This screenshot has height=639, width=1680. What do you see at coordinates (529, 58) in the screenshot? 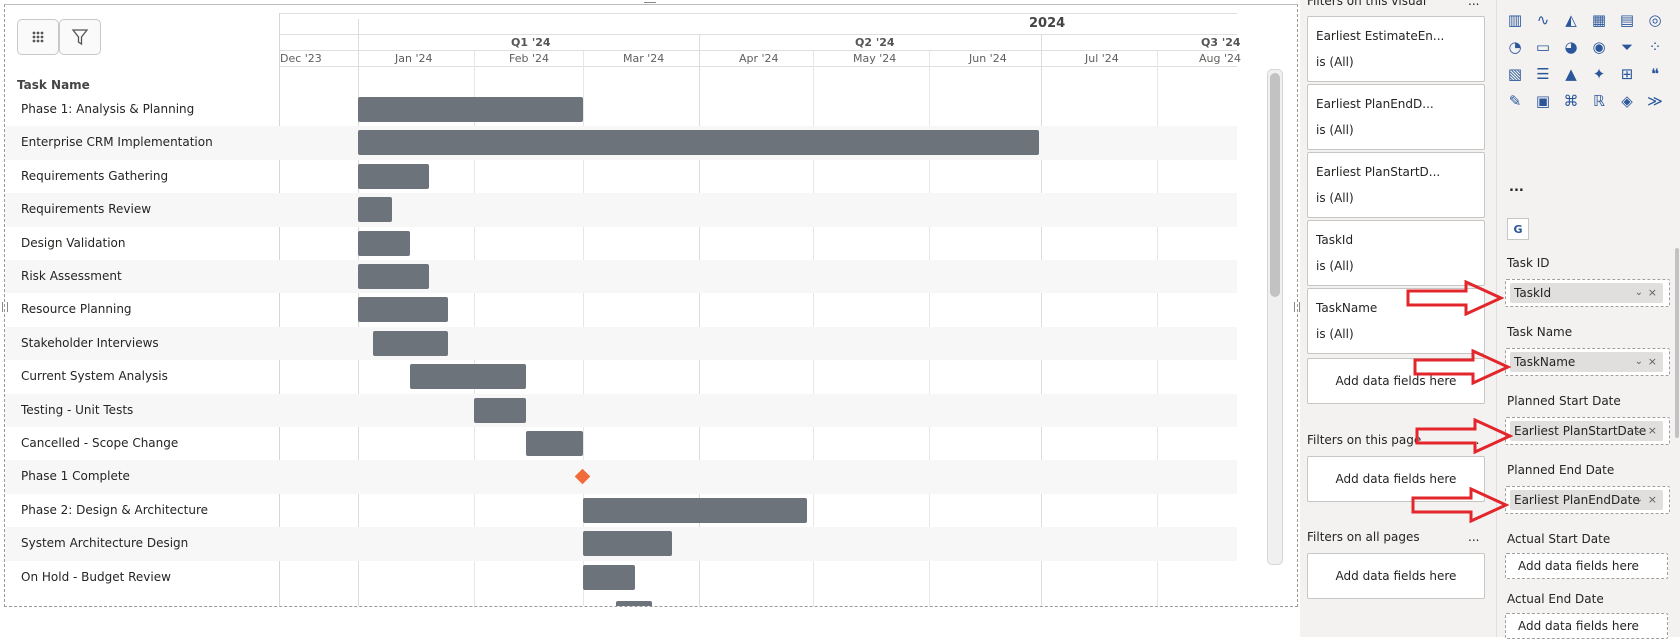
I see `month-label: Feb '24` at bounding box center [529, 58].